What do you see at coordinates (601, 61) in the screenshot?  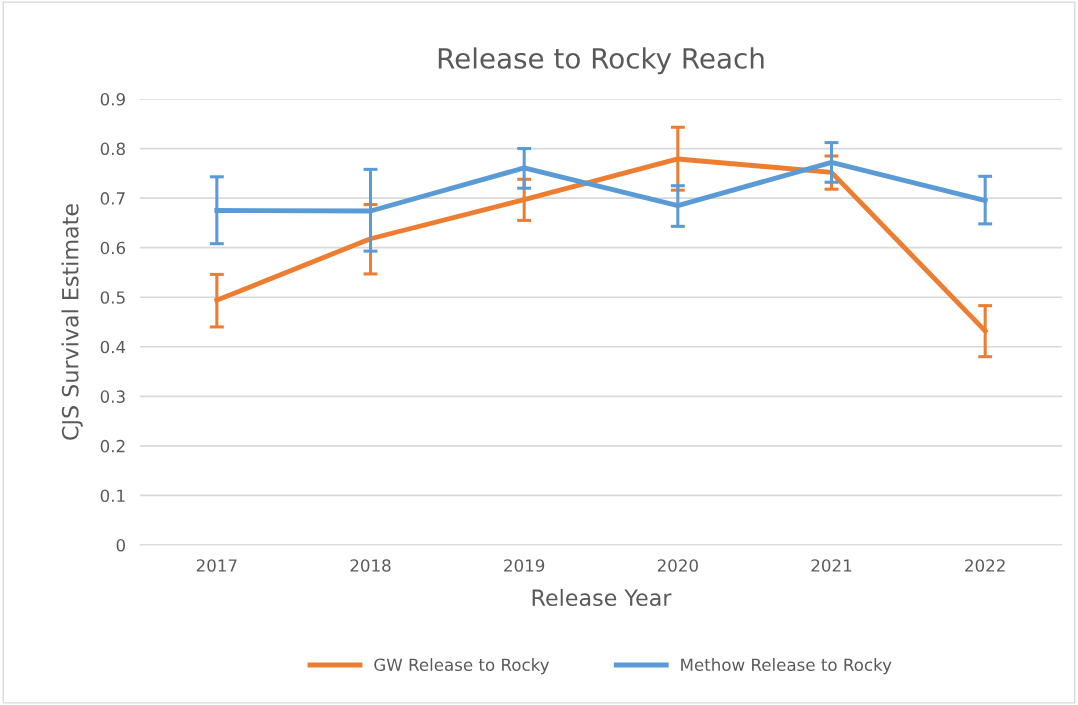 I see `chart-title: Release to Rocky Reach` at bounding box center [601, 61].